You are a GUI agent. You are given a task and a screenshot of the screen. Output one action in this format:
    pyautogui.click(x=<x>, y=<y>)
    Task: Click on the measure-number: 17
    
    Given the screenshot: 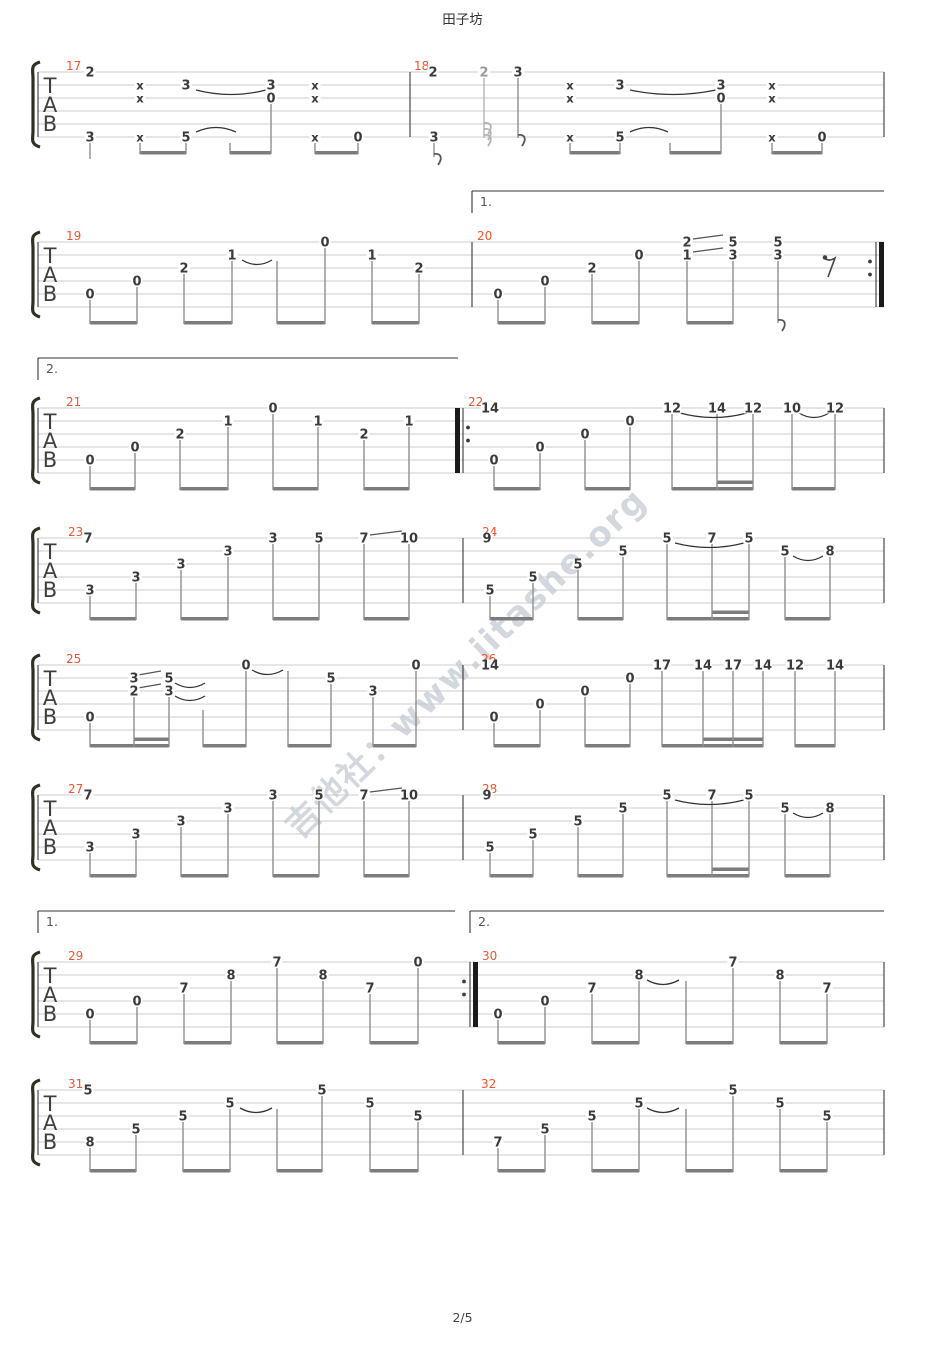 What is the action you would take?
    pyautogui.click(x=73, y=66)
    